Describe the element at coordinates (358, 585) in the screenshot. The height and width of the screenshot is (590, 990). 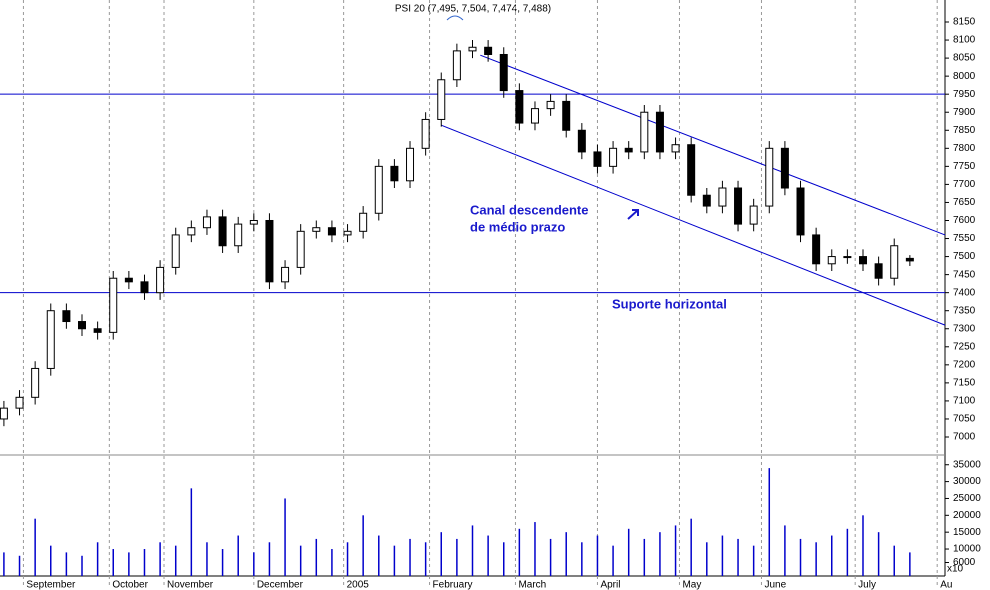
I see `x-tick-label: 2005` at that location.